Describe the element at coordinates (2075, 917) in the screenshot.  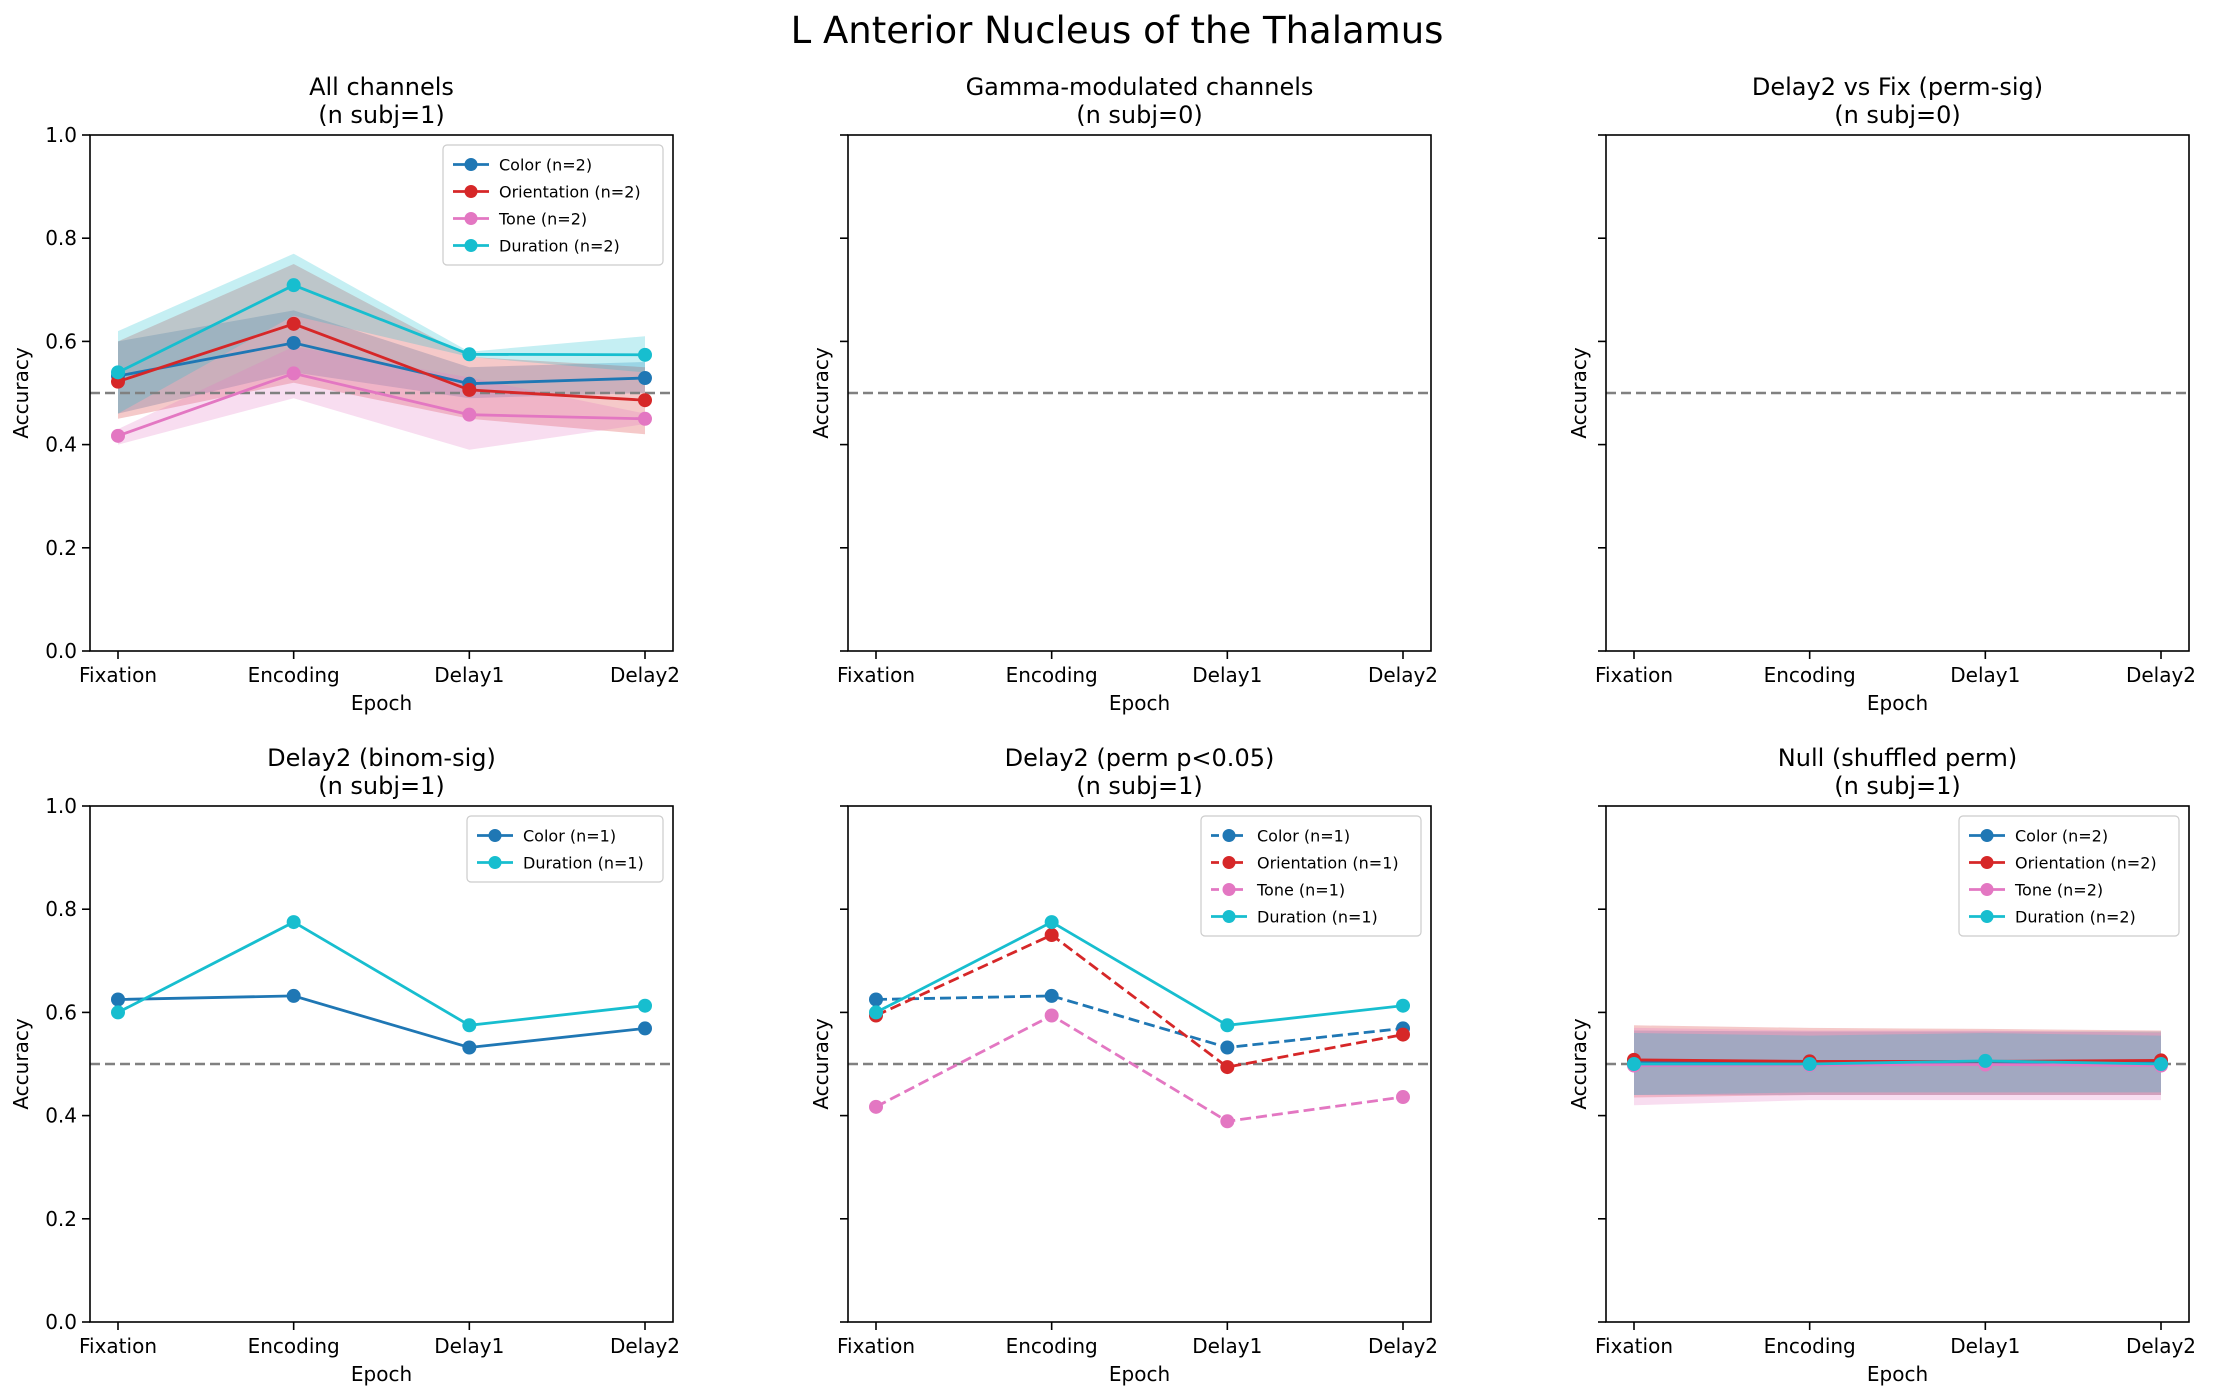
I see `legend-label-duration: Duration (n=2)` at that location.